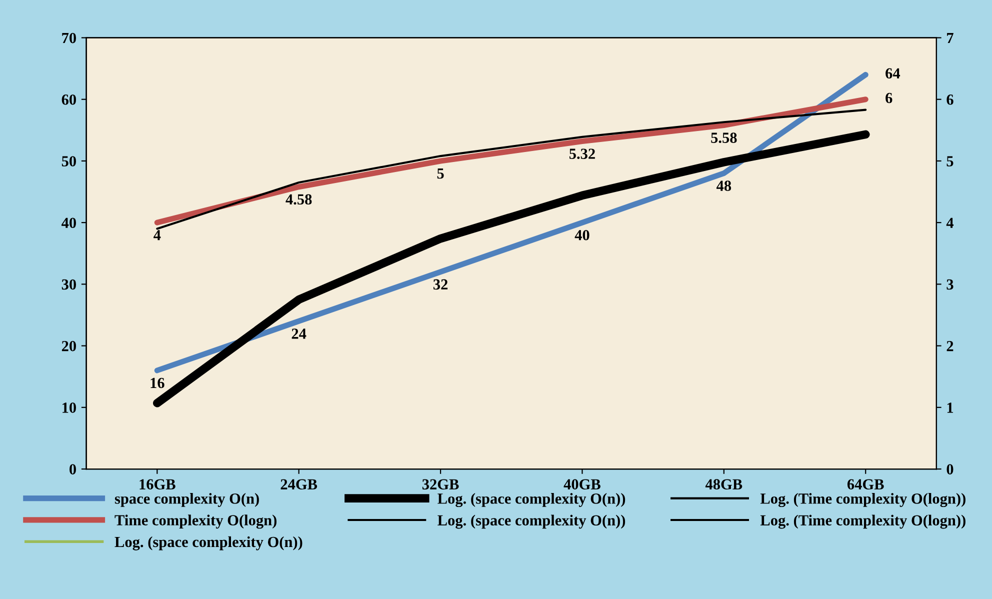  What do you see at coordinates (950, 346) in the screenshot?
I see `y2-tick-label: 2` at bounding box center [950, 346].